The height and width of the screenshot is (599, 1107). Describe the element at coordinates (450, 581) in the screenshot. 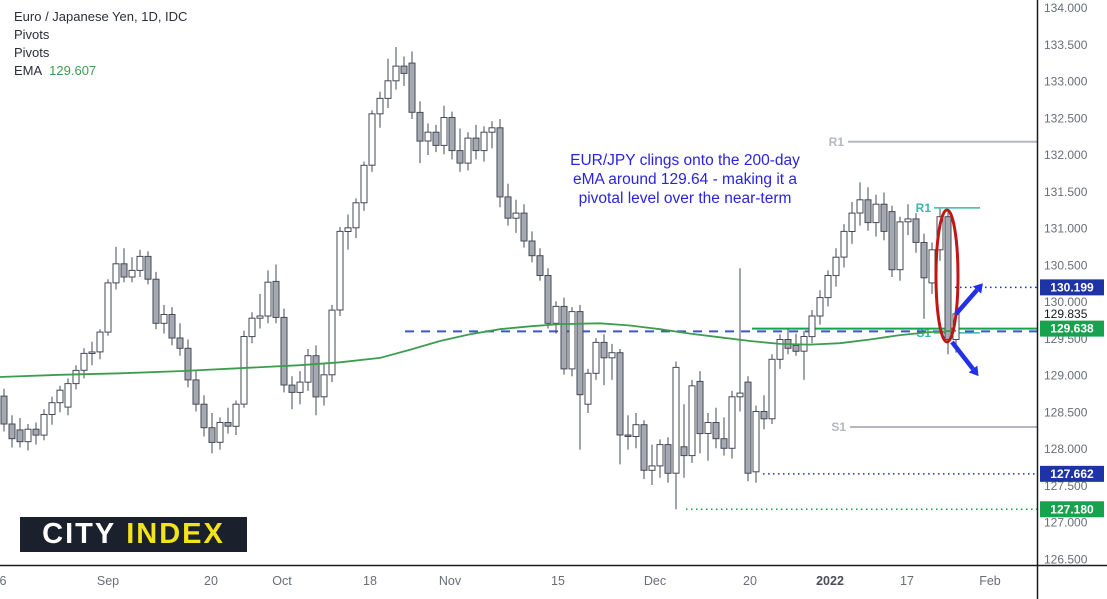

I see `x-axis-label: Nov` at that location.